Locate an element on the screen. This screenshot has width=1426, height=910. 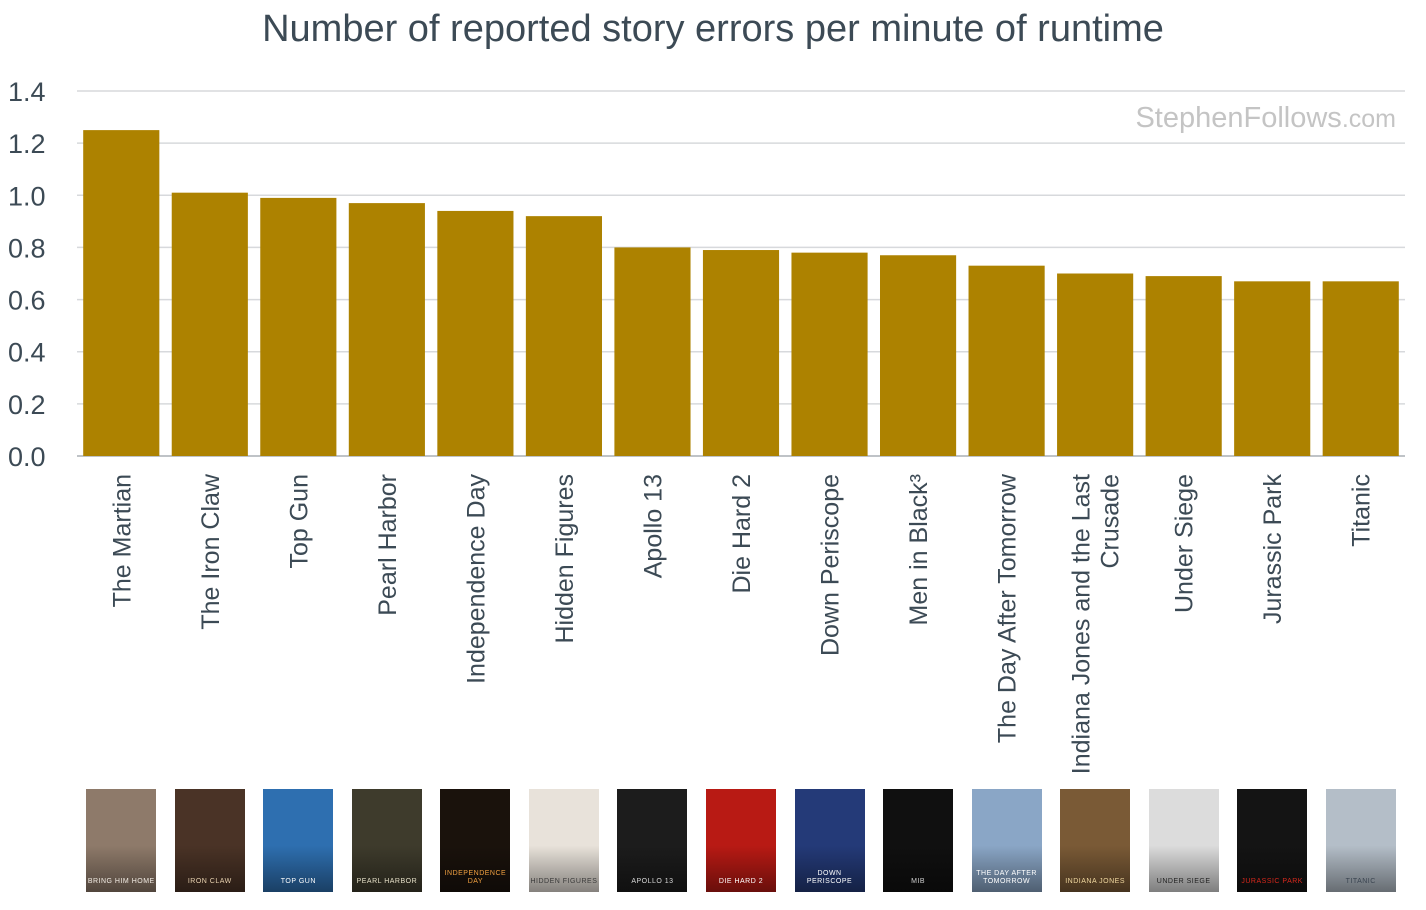
poster-caption: TITANIC is located at coordinates (1360, 881).